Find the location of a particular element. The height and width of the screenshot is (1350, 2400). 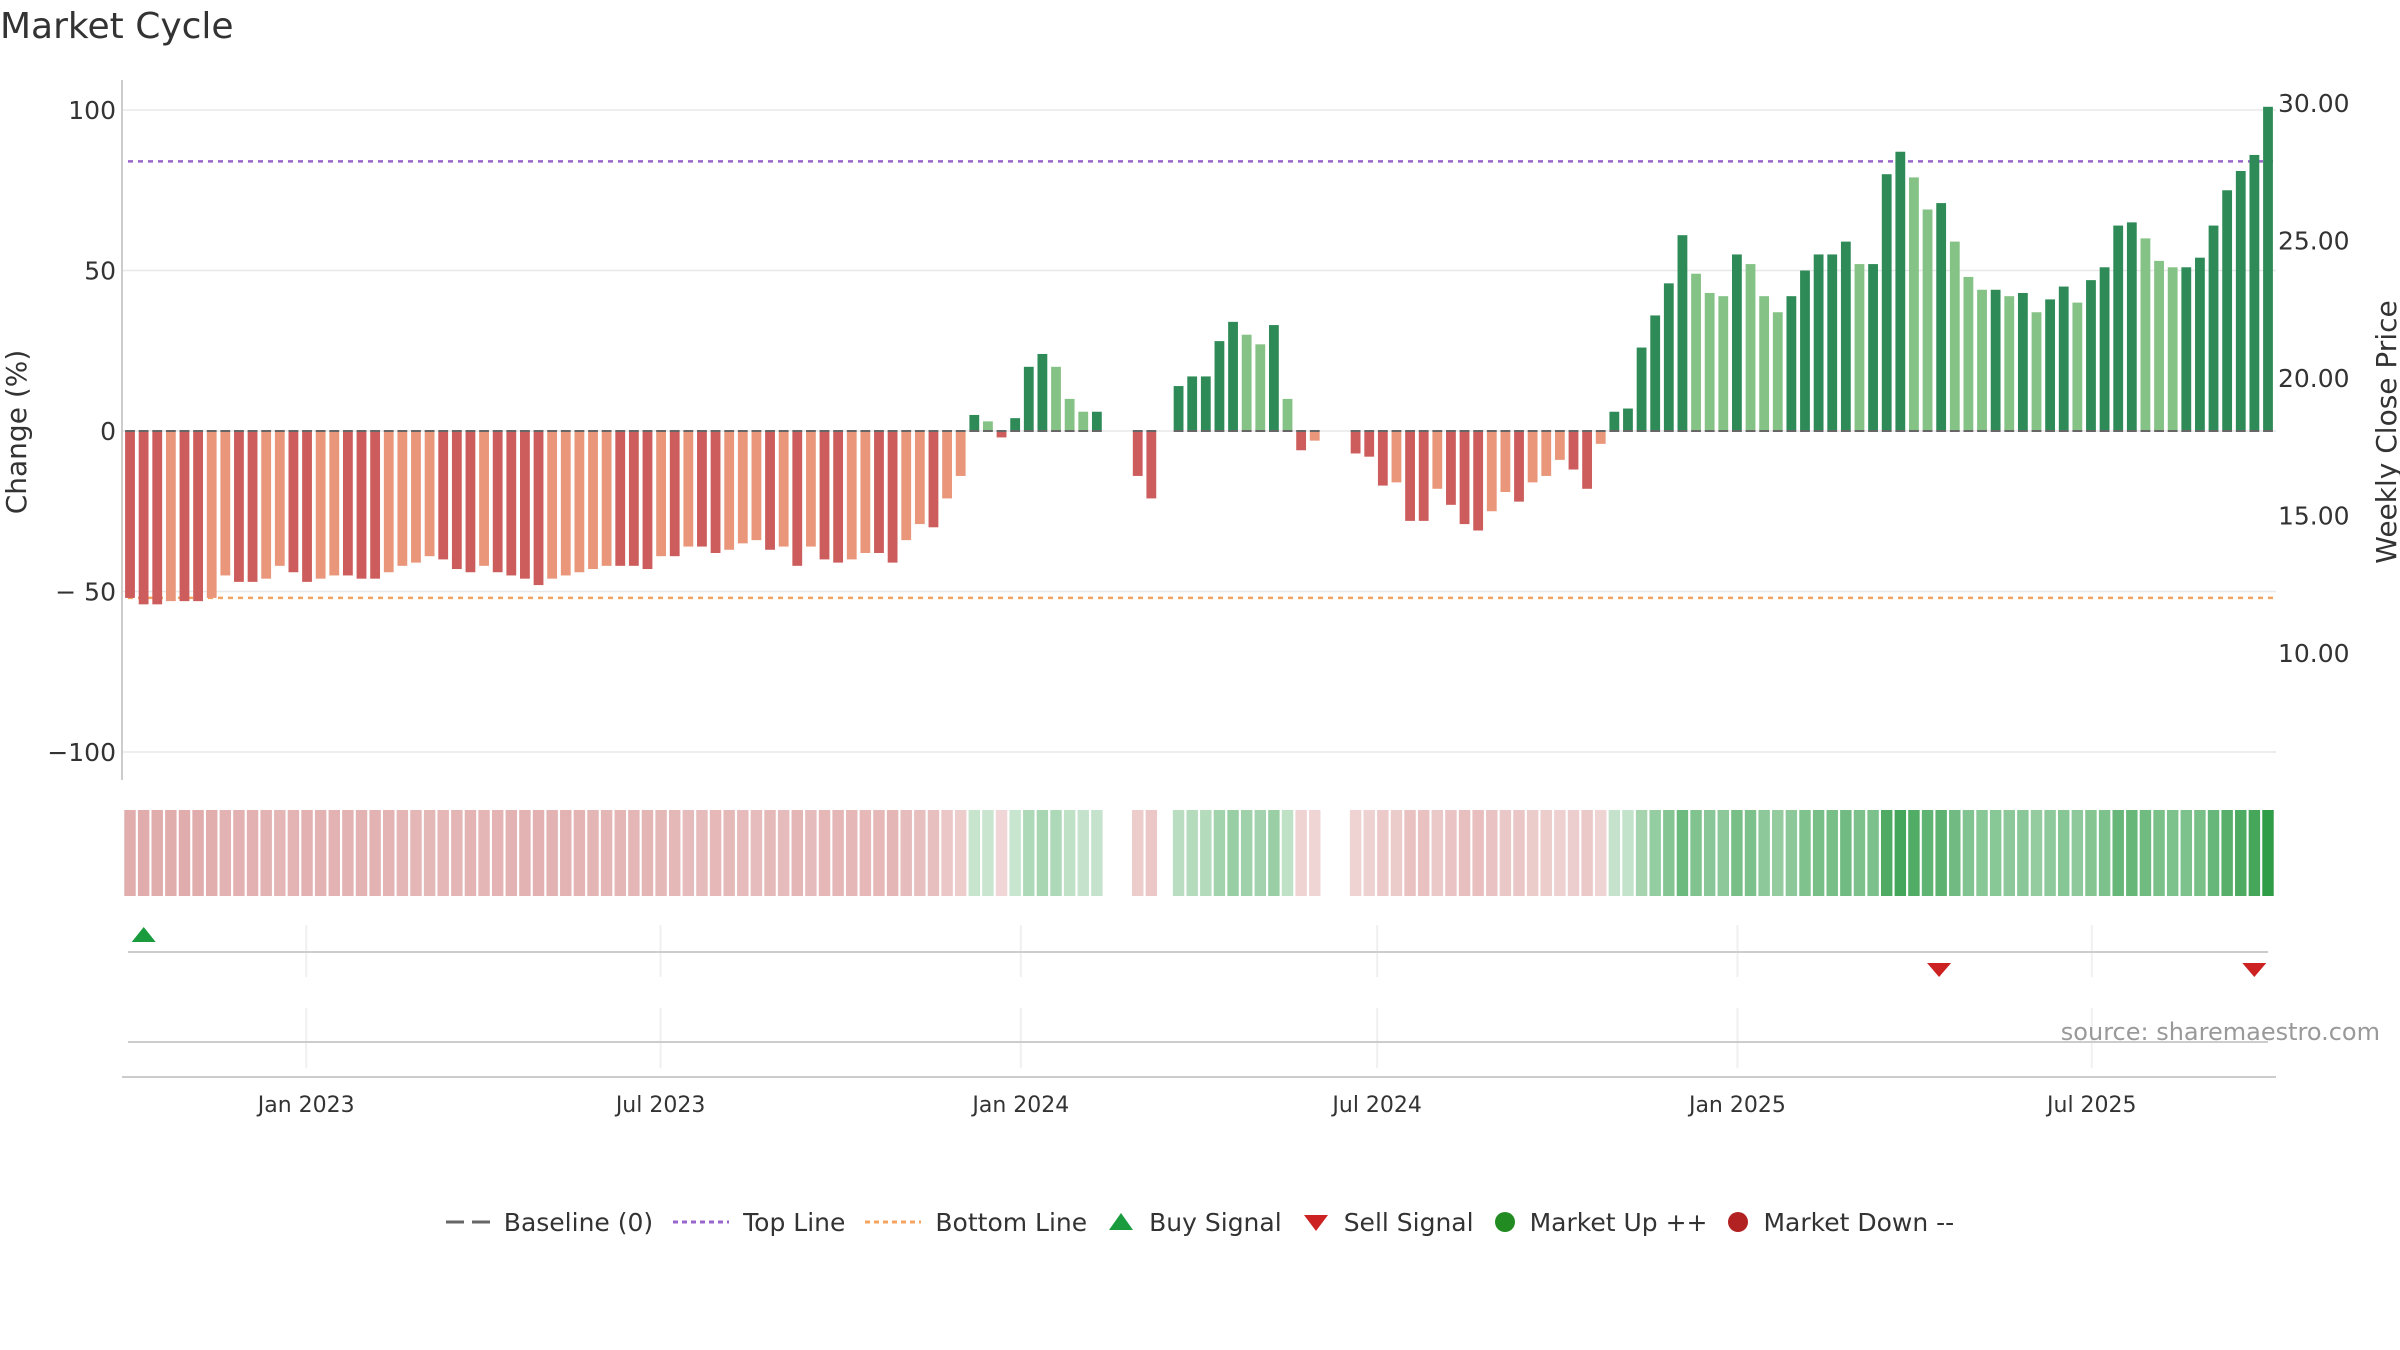

legend-label: Top Line is located at coordinates (794, 1222).